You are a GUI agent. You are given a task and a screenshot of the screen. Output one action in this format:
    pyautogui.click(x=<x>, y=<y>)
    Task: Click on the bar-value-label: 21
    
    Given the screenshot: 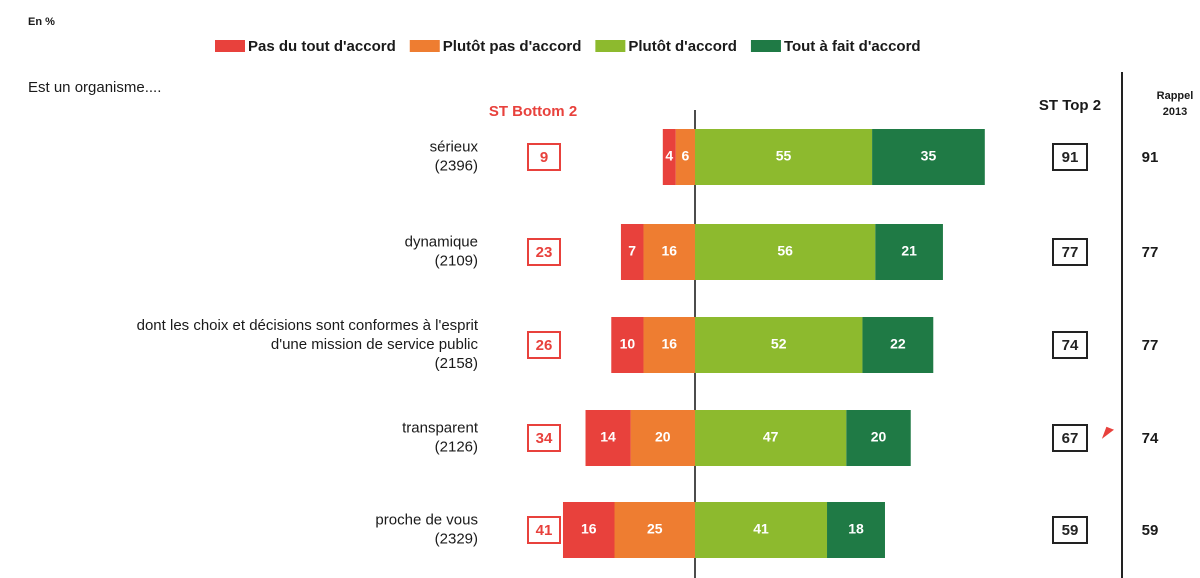 What is the action you would take?
    pyautogui.click(x=909, y=251)
    